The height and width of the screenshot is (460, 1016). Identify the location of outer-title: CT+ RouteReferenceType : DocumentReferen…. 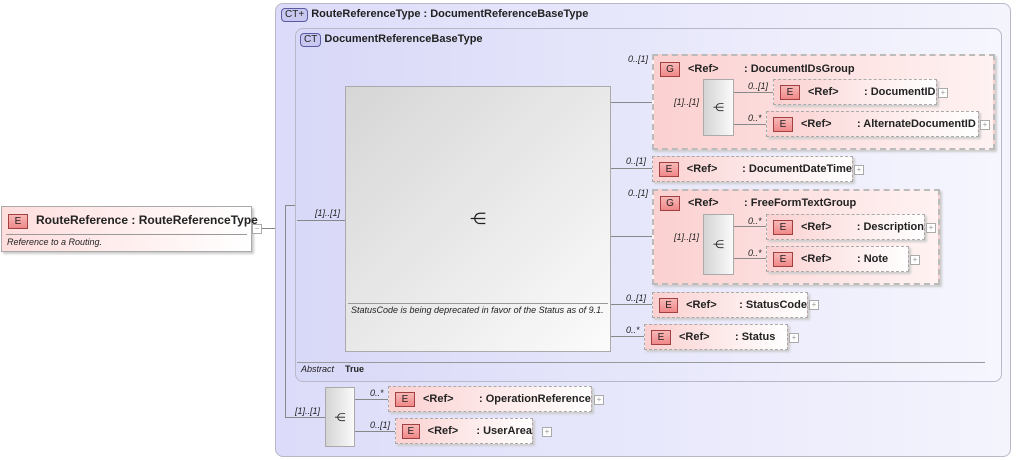
(434, 15).